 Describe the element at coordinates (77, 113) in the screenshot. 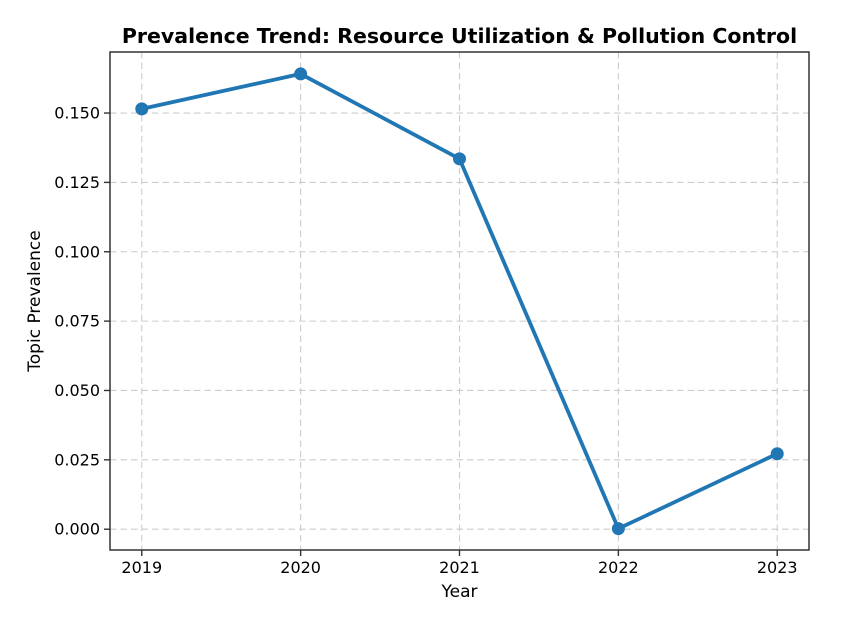

I see `y-tick-label: 0.150` at that location.